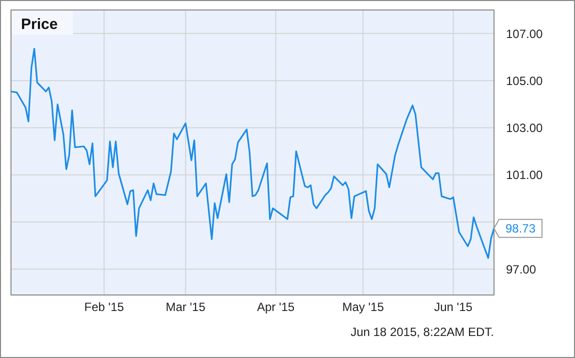 The image size is (575, 358). I want to click on annotation: 98.73, so click(520, 229).